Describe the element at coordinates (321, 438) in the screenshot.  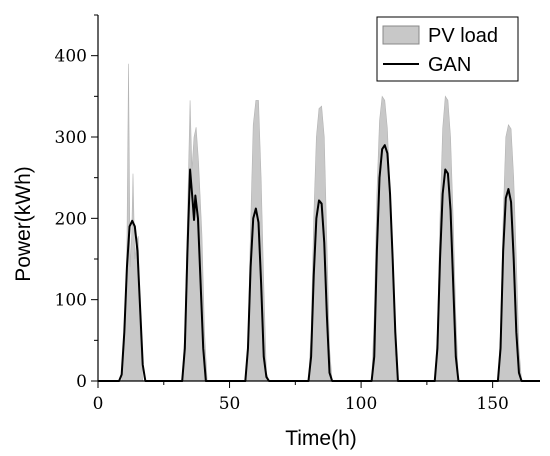
I see `x-axis-title: Time(h)` at that location.